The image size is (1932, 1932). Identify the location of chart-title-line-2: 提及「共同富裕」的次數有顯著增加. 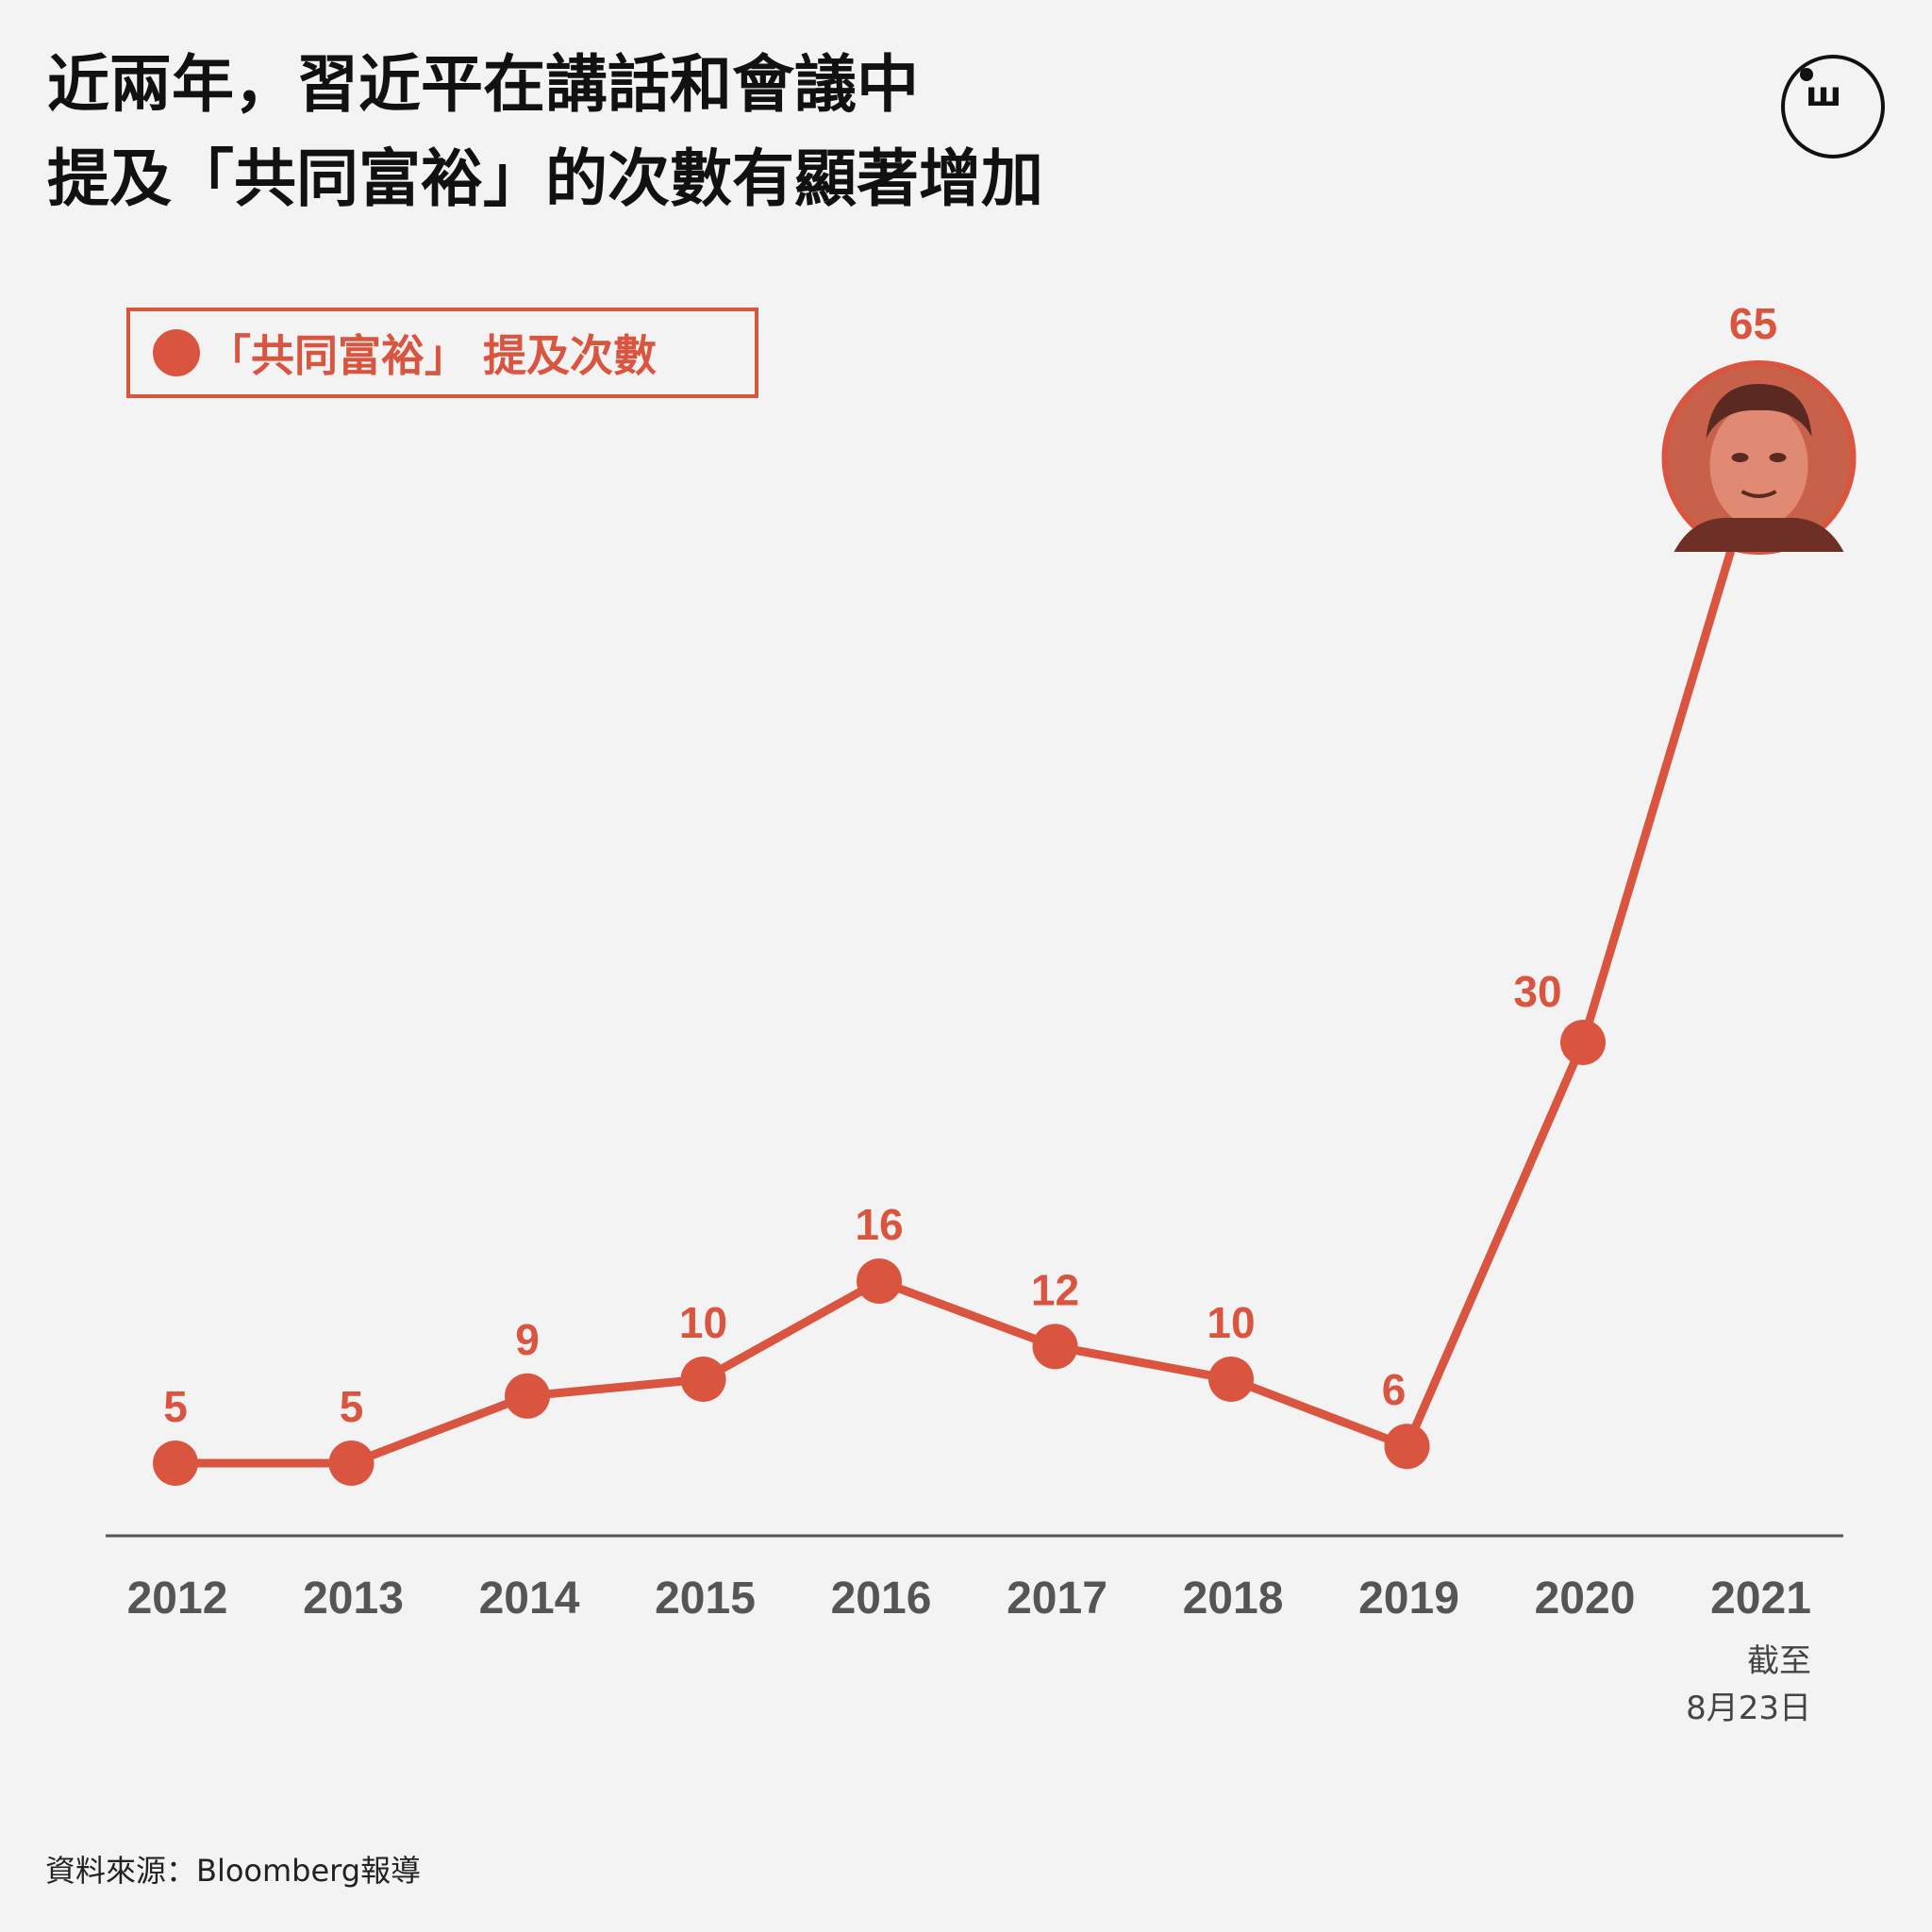
(545, 179).